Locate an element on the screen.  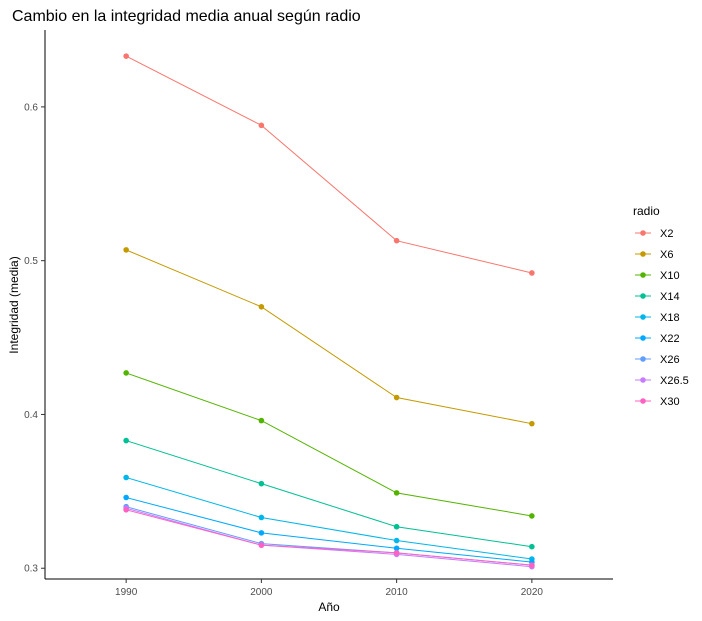
series-x18 is located at coordinates (329, 518).